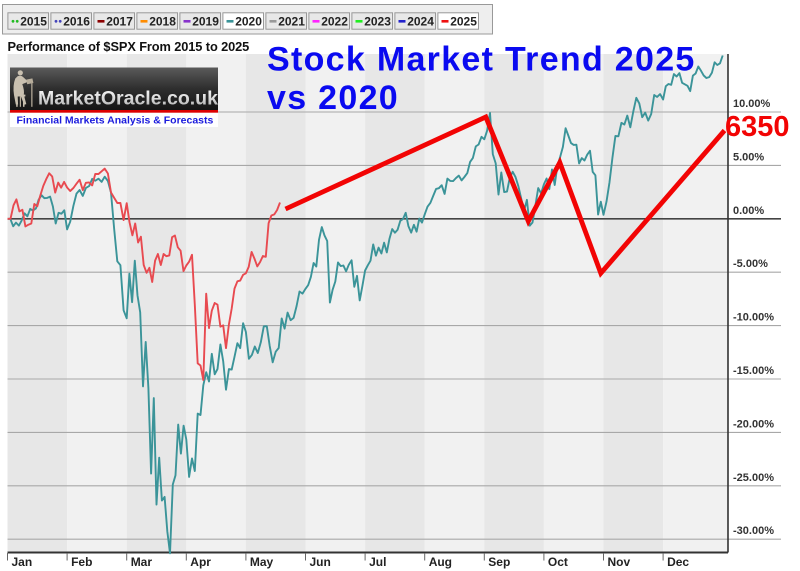 Image resolution: width=800 pixels, height=571 pixels. Describe the element at coordinates (205, 21) in the screenshot. I see `svg-text: 2019` at that location.